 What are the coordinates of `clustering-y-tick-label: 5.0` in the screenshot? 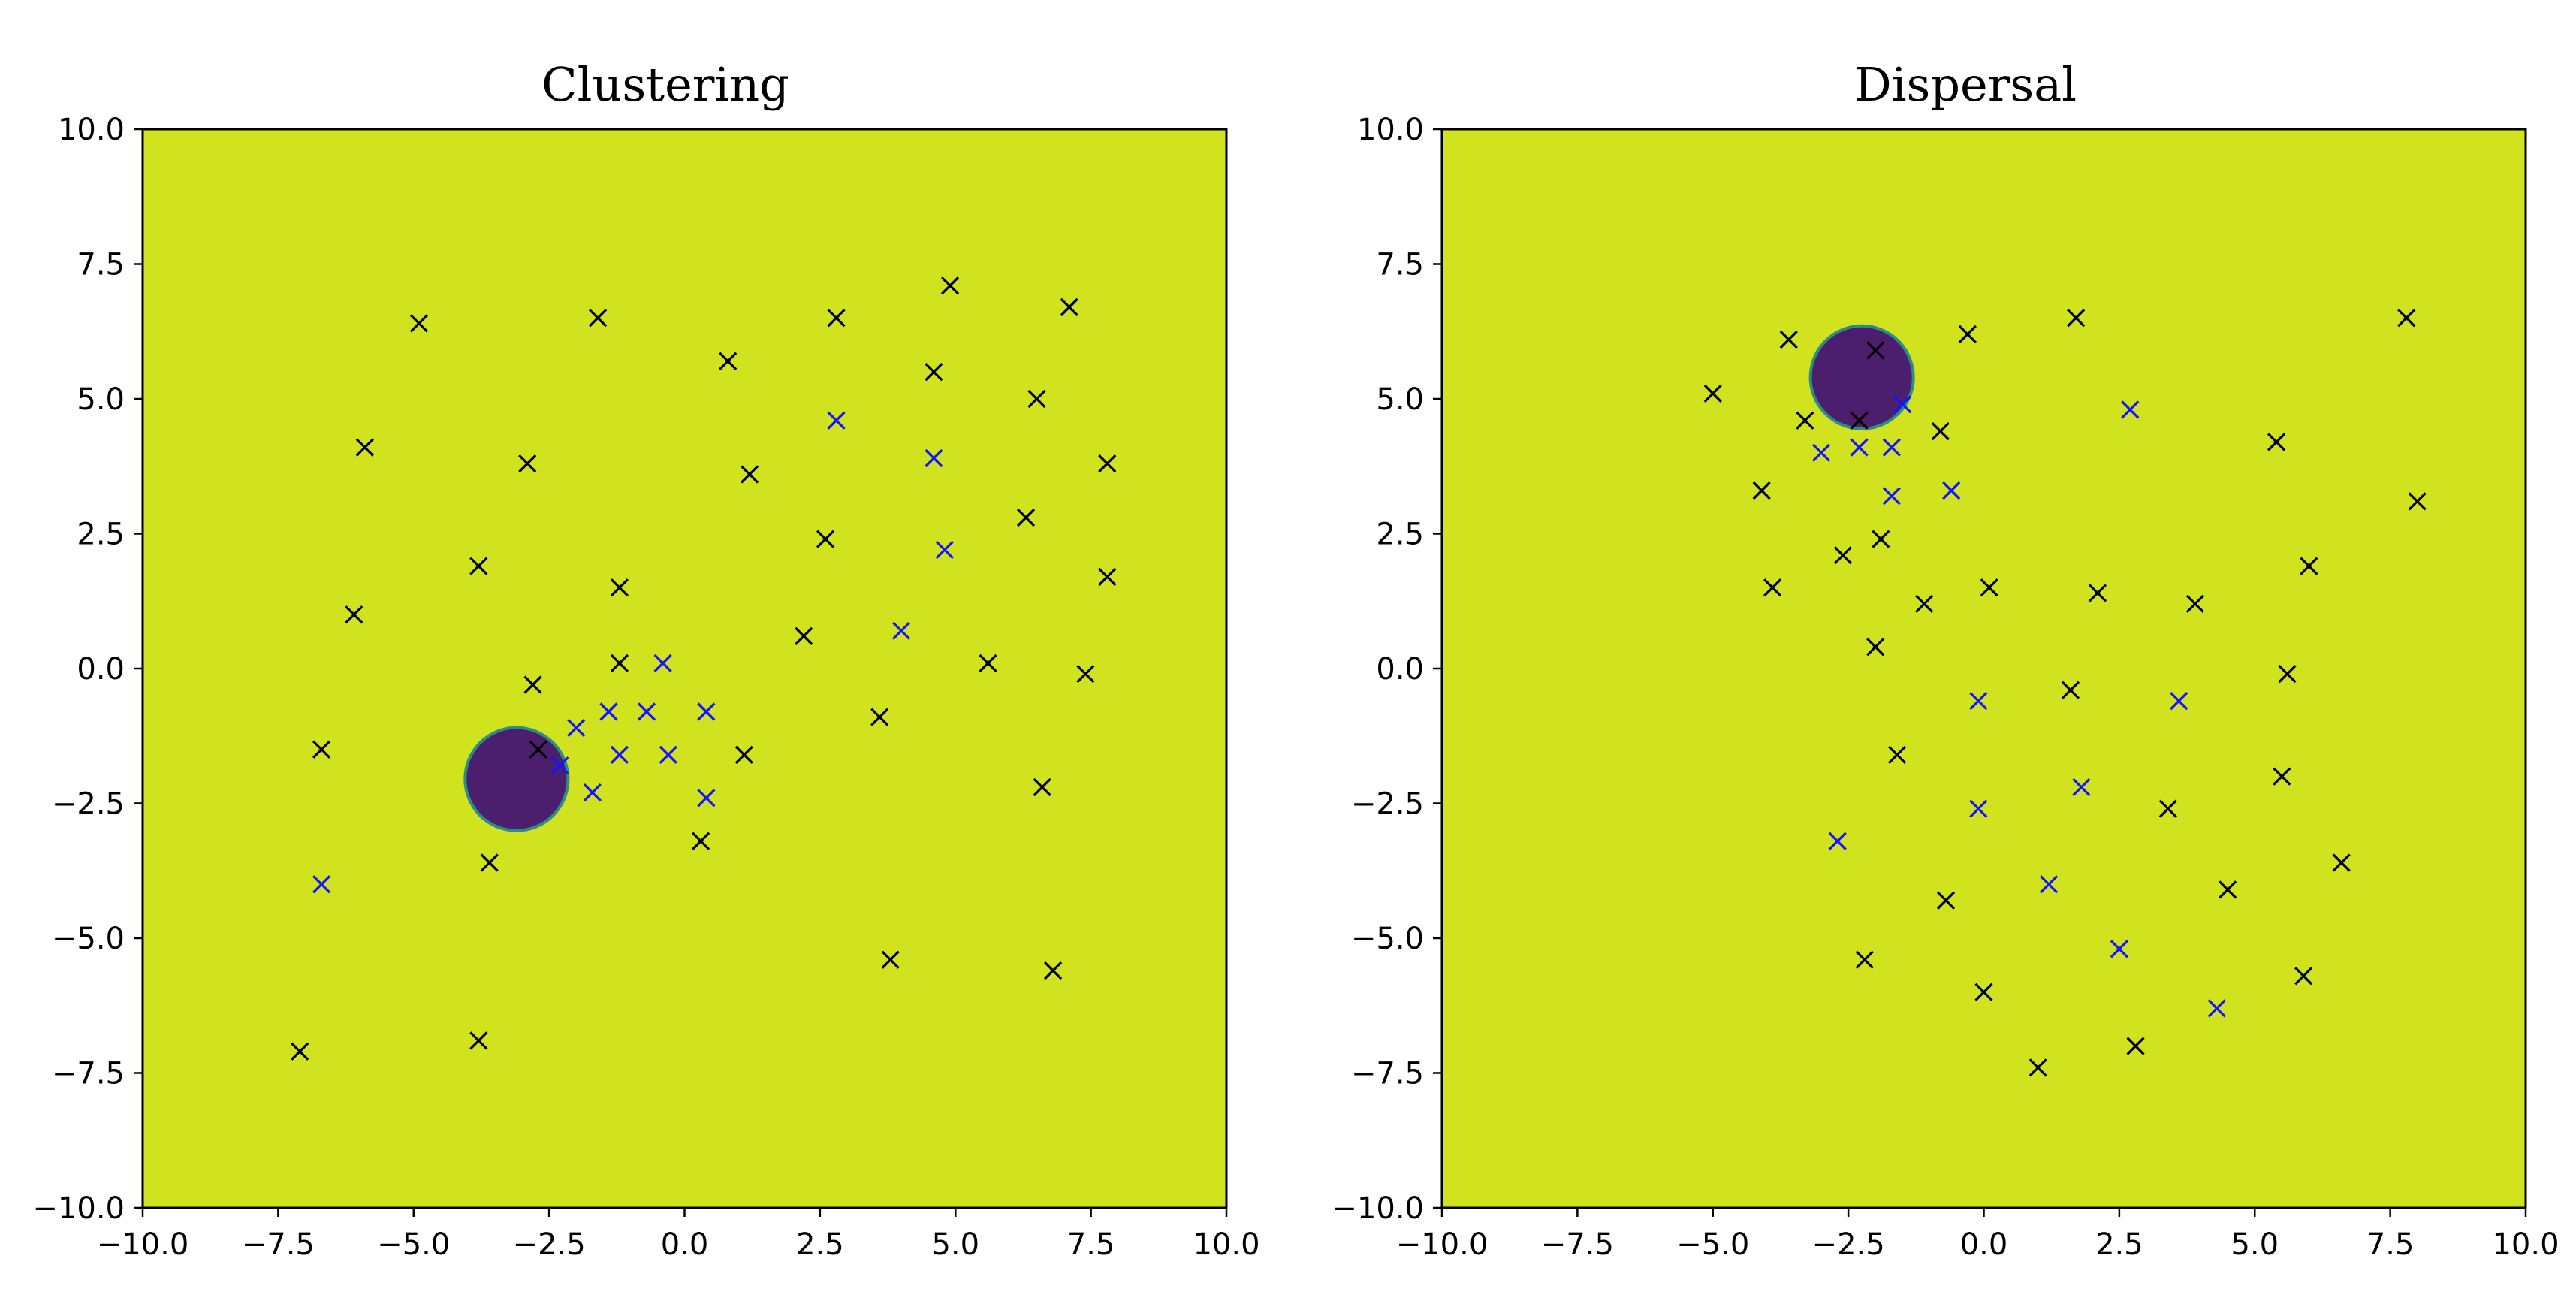 It's located at (101, 399).